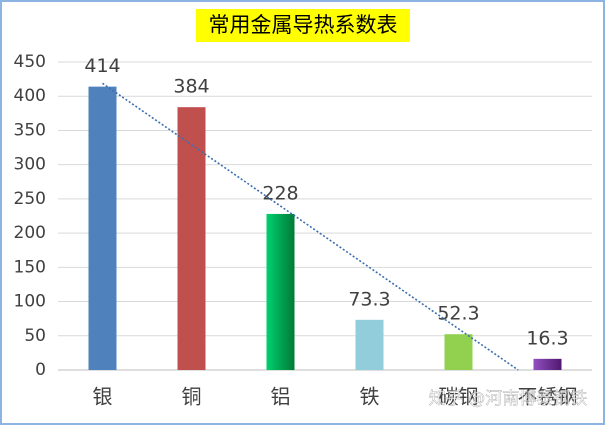  I want to click on x-tick-label: 铁, so click(370, 397).